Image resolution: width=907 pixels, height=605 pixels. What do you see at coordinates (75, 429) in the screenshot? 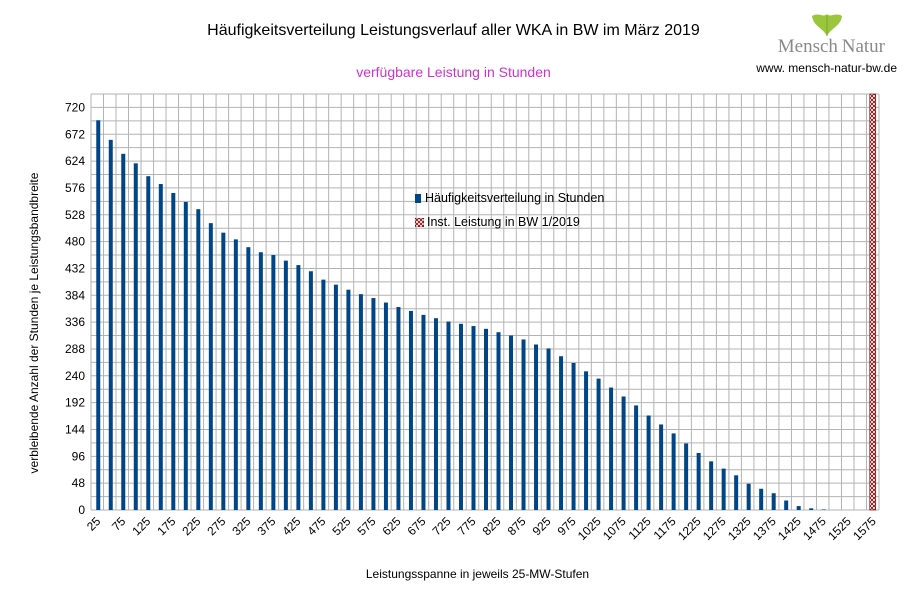
I see `y-tick-label: 144` at bounding box center [75, 429].